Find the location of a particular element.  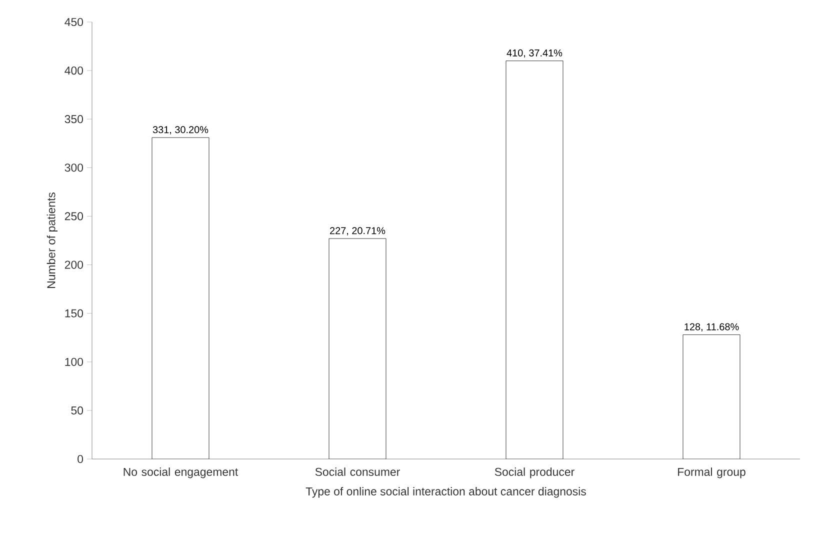

data-label: 227, 20.71% is located at coordinates (358, 231).